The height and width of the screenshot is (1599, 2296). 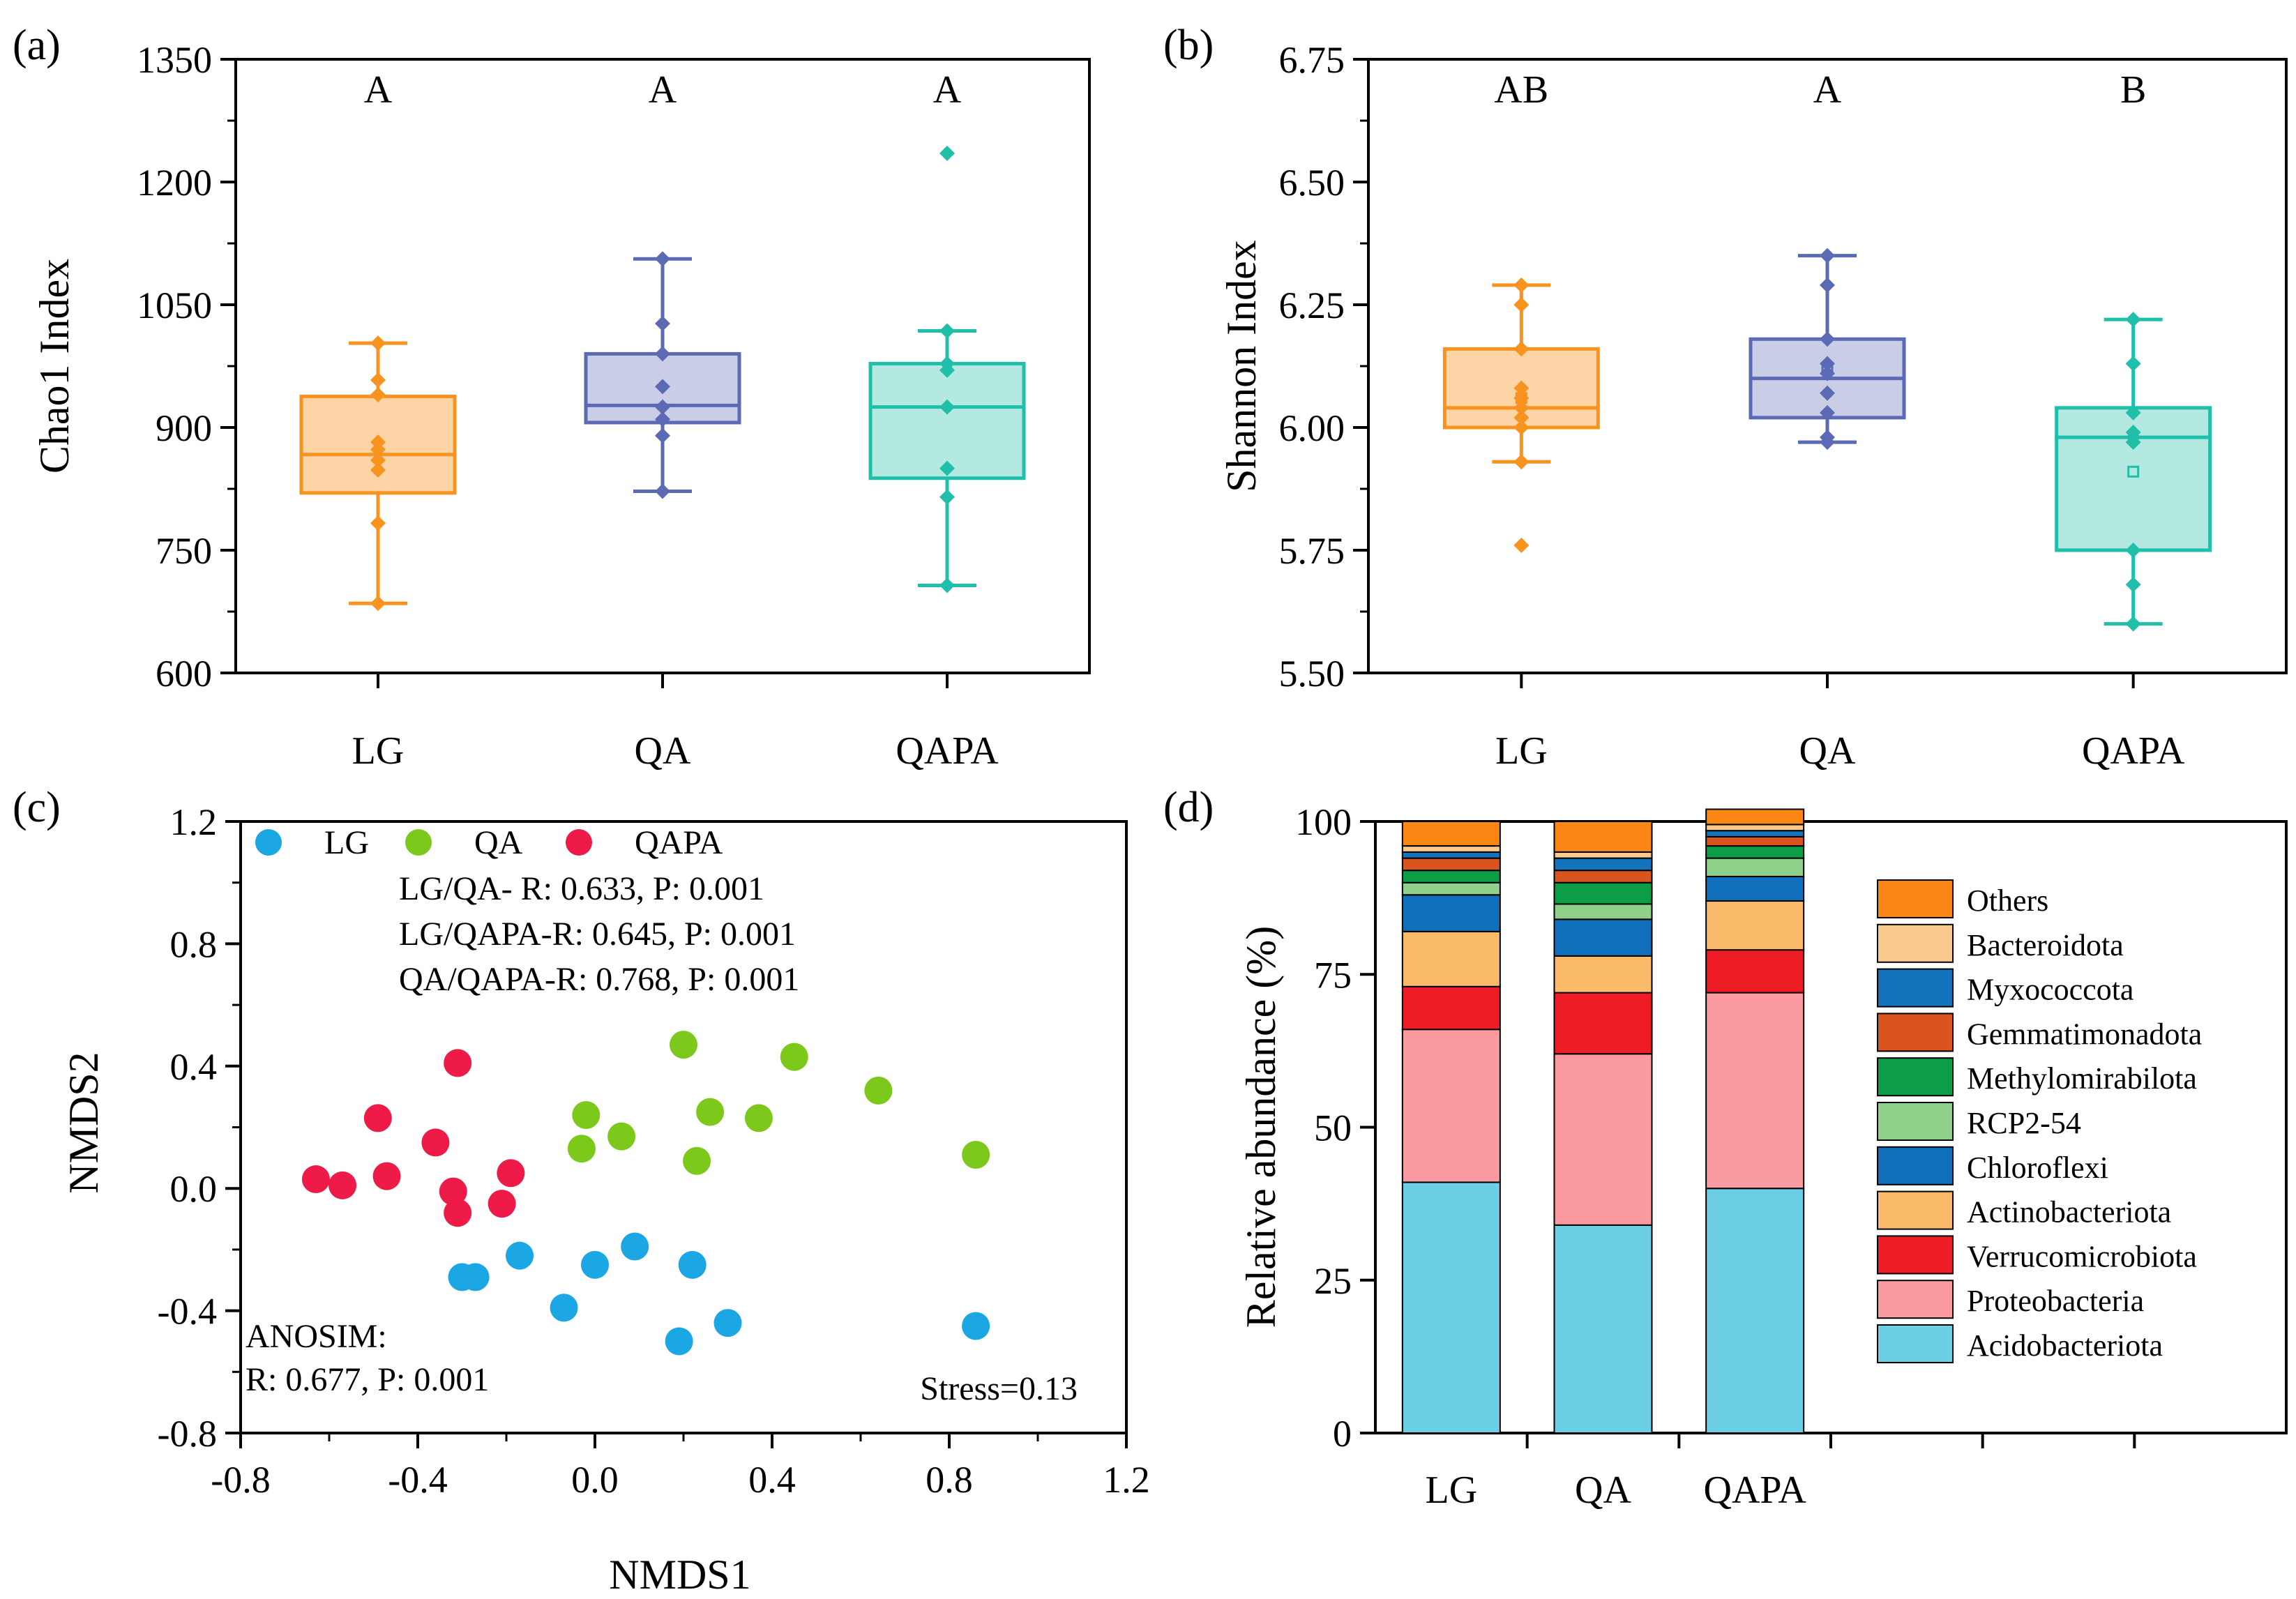 I want to click on bar-segment-myxococcota, so click(x=1755, y=834).